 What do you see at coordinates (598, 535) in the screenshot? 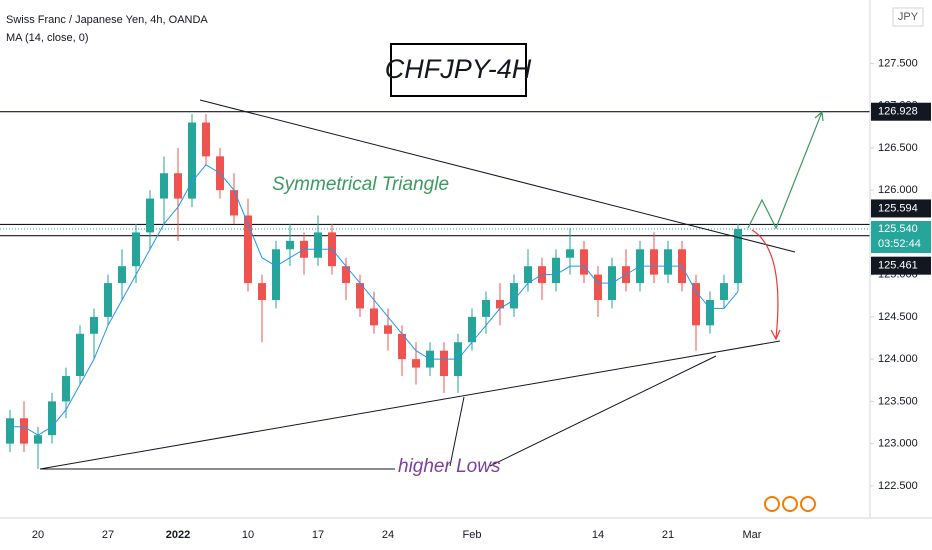
I see `x-tick-label: 14` at bounding box center [598, 535].